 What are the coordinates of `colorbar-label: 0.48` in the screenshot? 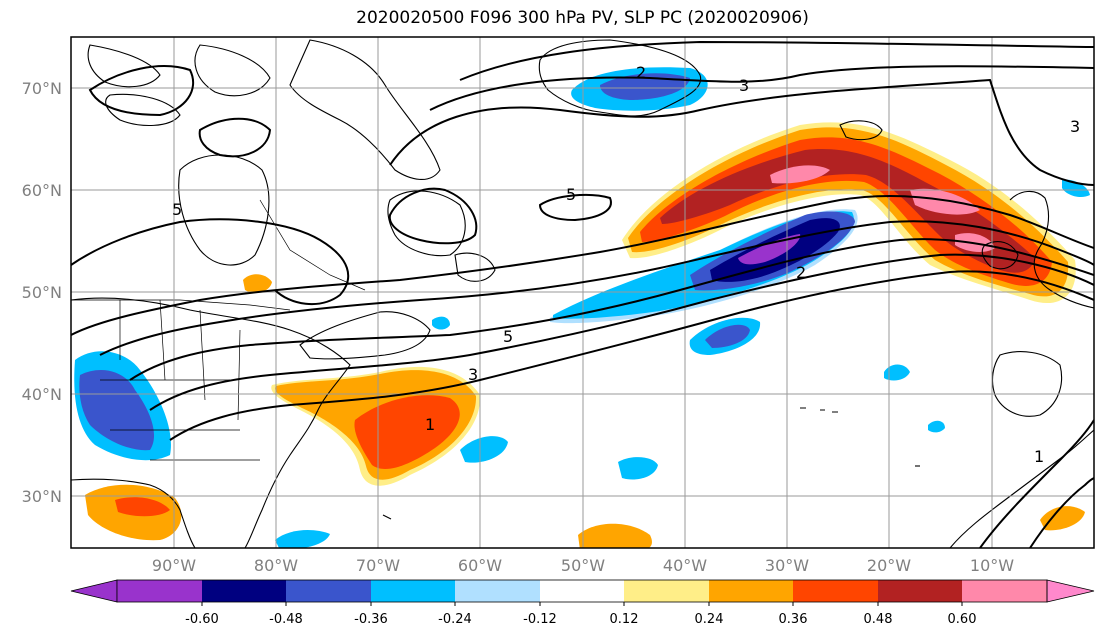 It's located at (878, 619).